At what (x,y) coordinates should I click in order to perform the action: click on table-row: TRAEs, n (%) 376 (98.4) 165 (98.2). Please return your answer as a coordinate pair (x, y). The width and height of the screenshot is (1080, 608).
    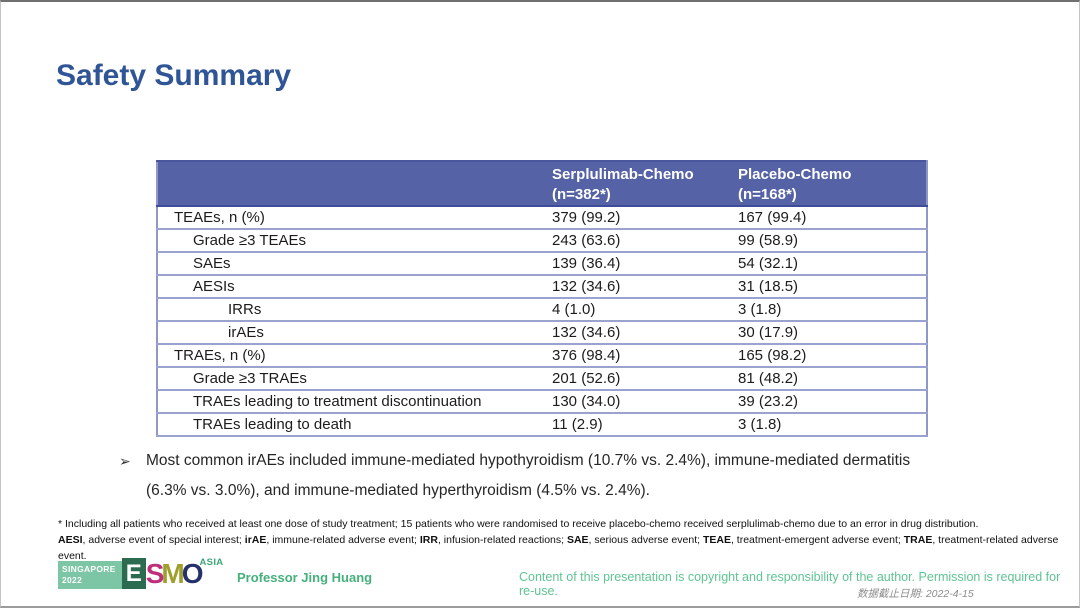
    Looking at the image, I should click on (542, 356).